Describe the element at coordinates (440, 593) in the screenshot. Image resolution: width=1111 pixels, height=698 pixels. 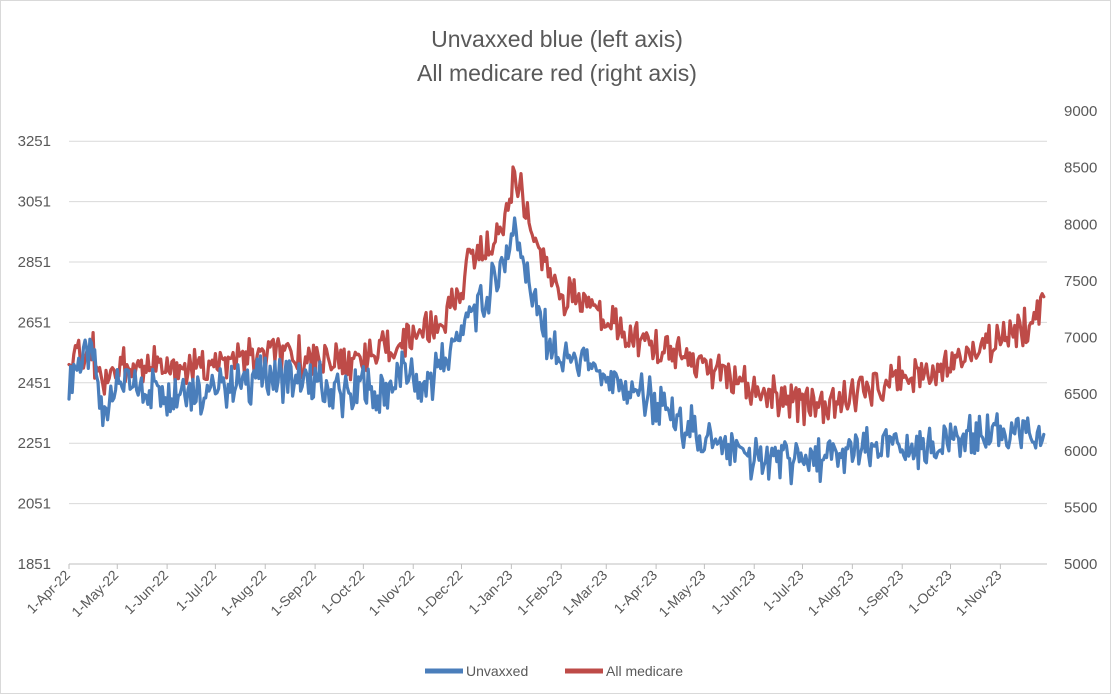
I see `x-tick-label: 1-Dec-22` at that location.